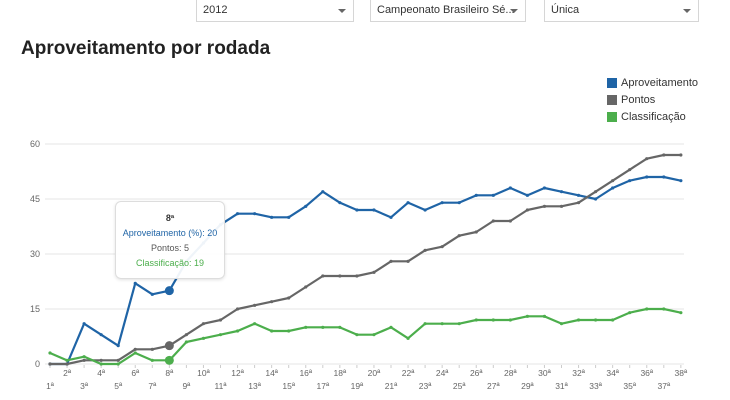  I want to click on x-tick-label: 32ª, so click(578, 373).